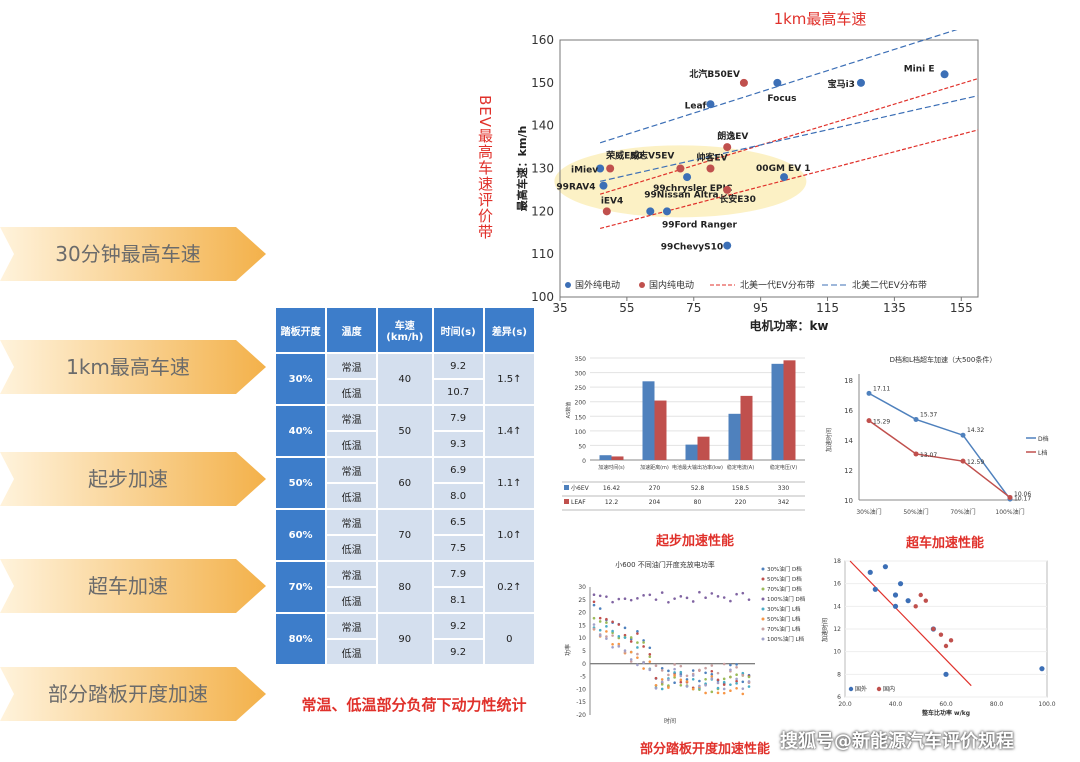  What do you see at coordinates (737, 199) in the screenshot?
I see `point-label: 长安E30` at bounding box center [737, 199].